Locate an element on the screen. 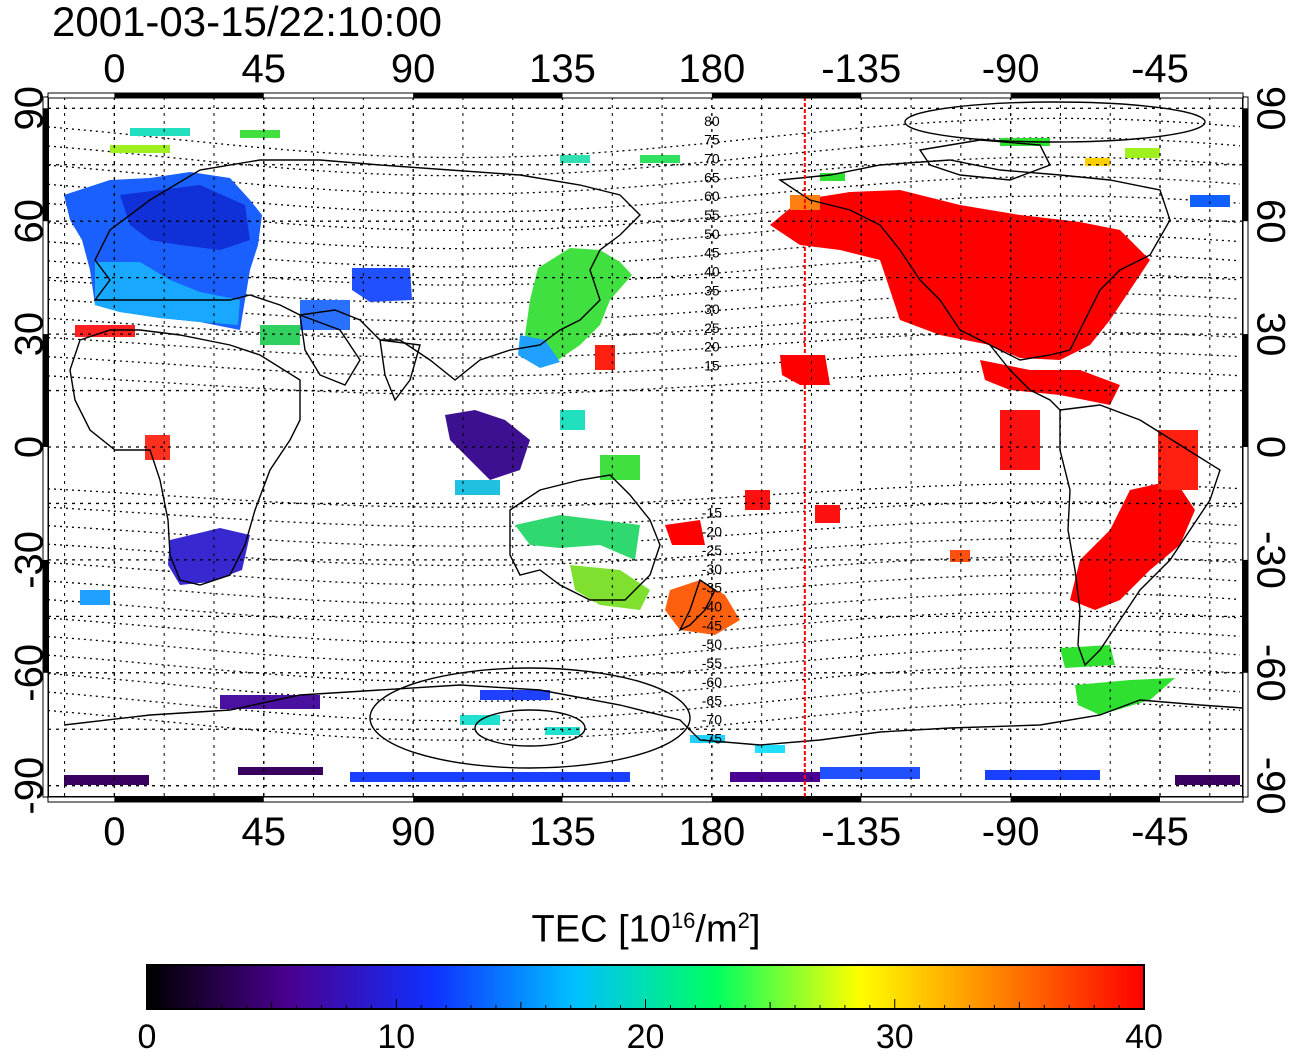 The height and width of the screenshot is (1057, 1292). tec-blob-east-asia is located at coordinates (578, 304).